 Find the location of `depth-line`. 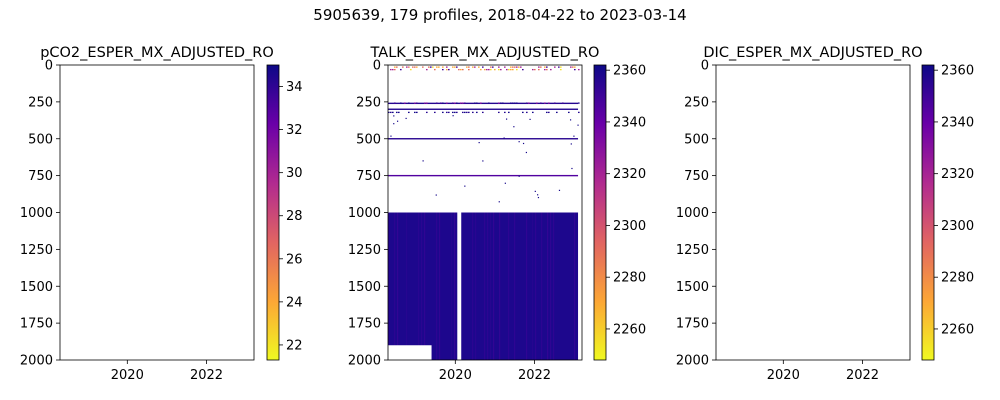

depth-line is located at coordinates (483, 175).